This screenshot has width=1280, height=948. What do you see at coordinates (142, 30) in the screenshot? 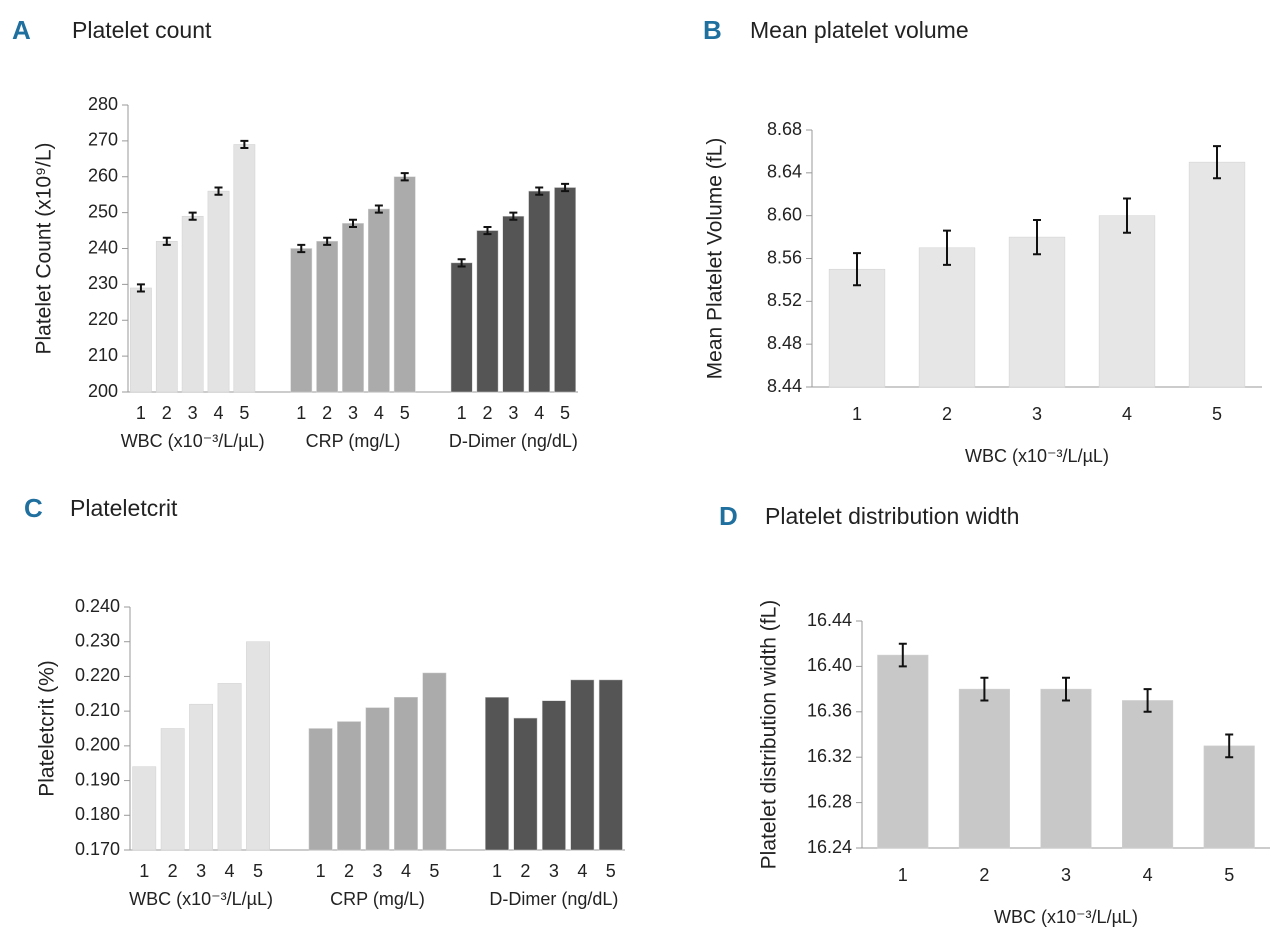
I see `chart-title: Platelet count` at bounding box center [142, 30].